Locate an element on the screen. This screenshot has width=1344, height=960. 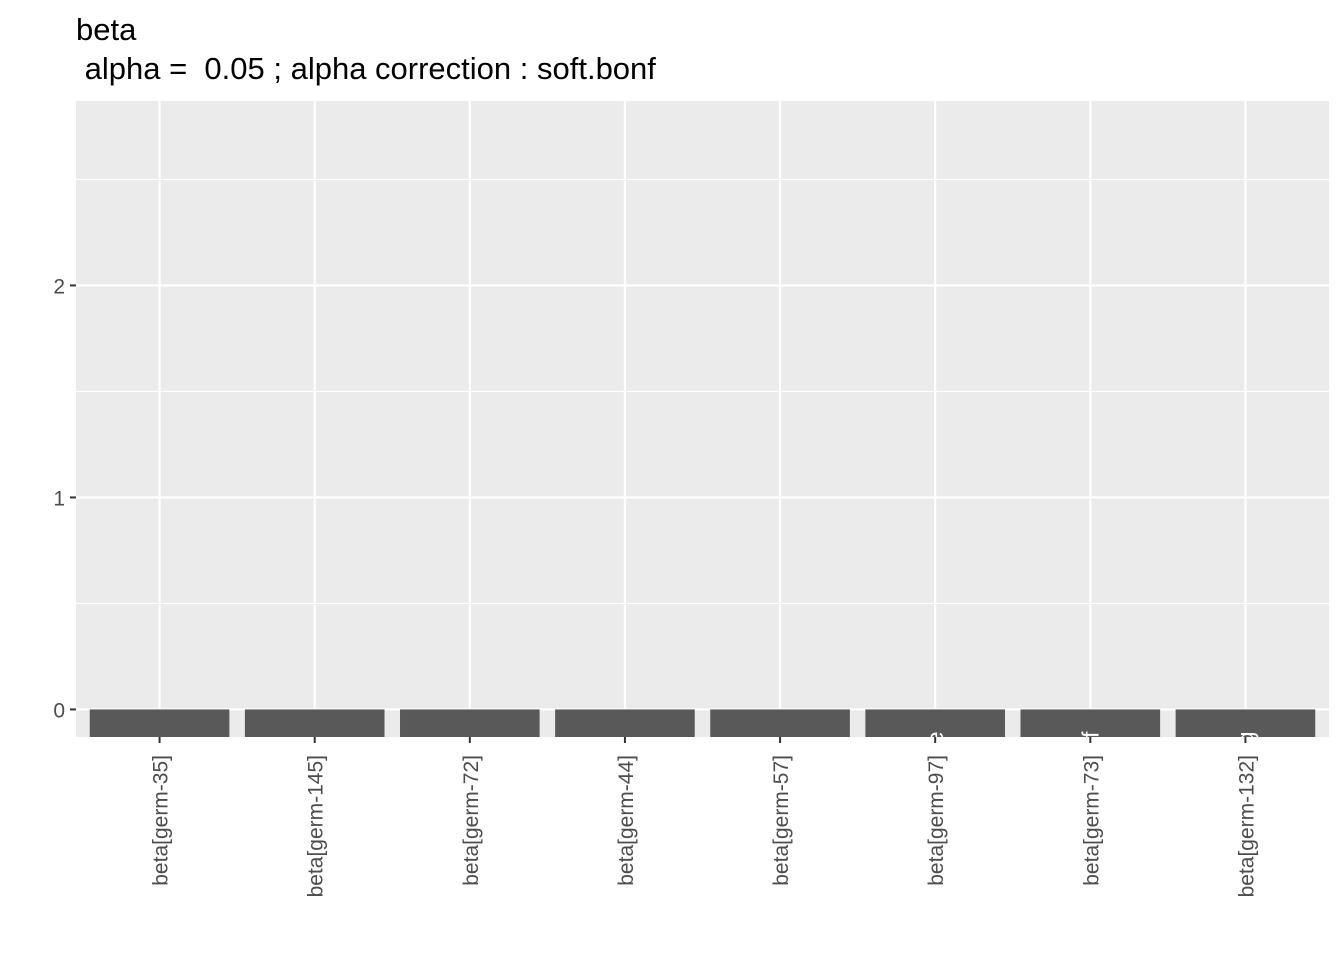
x-tick-label: beta[germ-72] is located at coordinates (471, 820).